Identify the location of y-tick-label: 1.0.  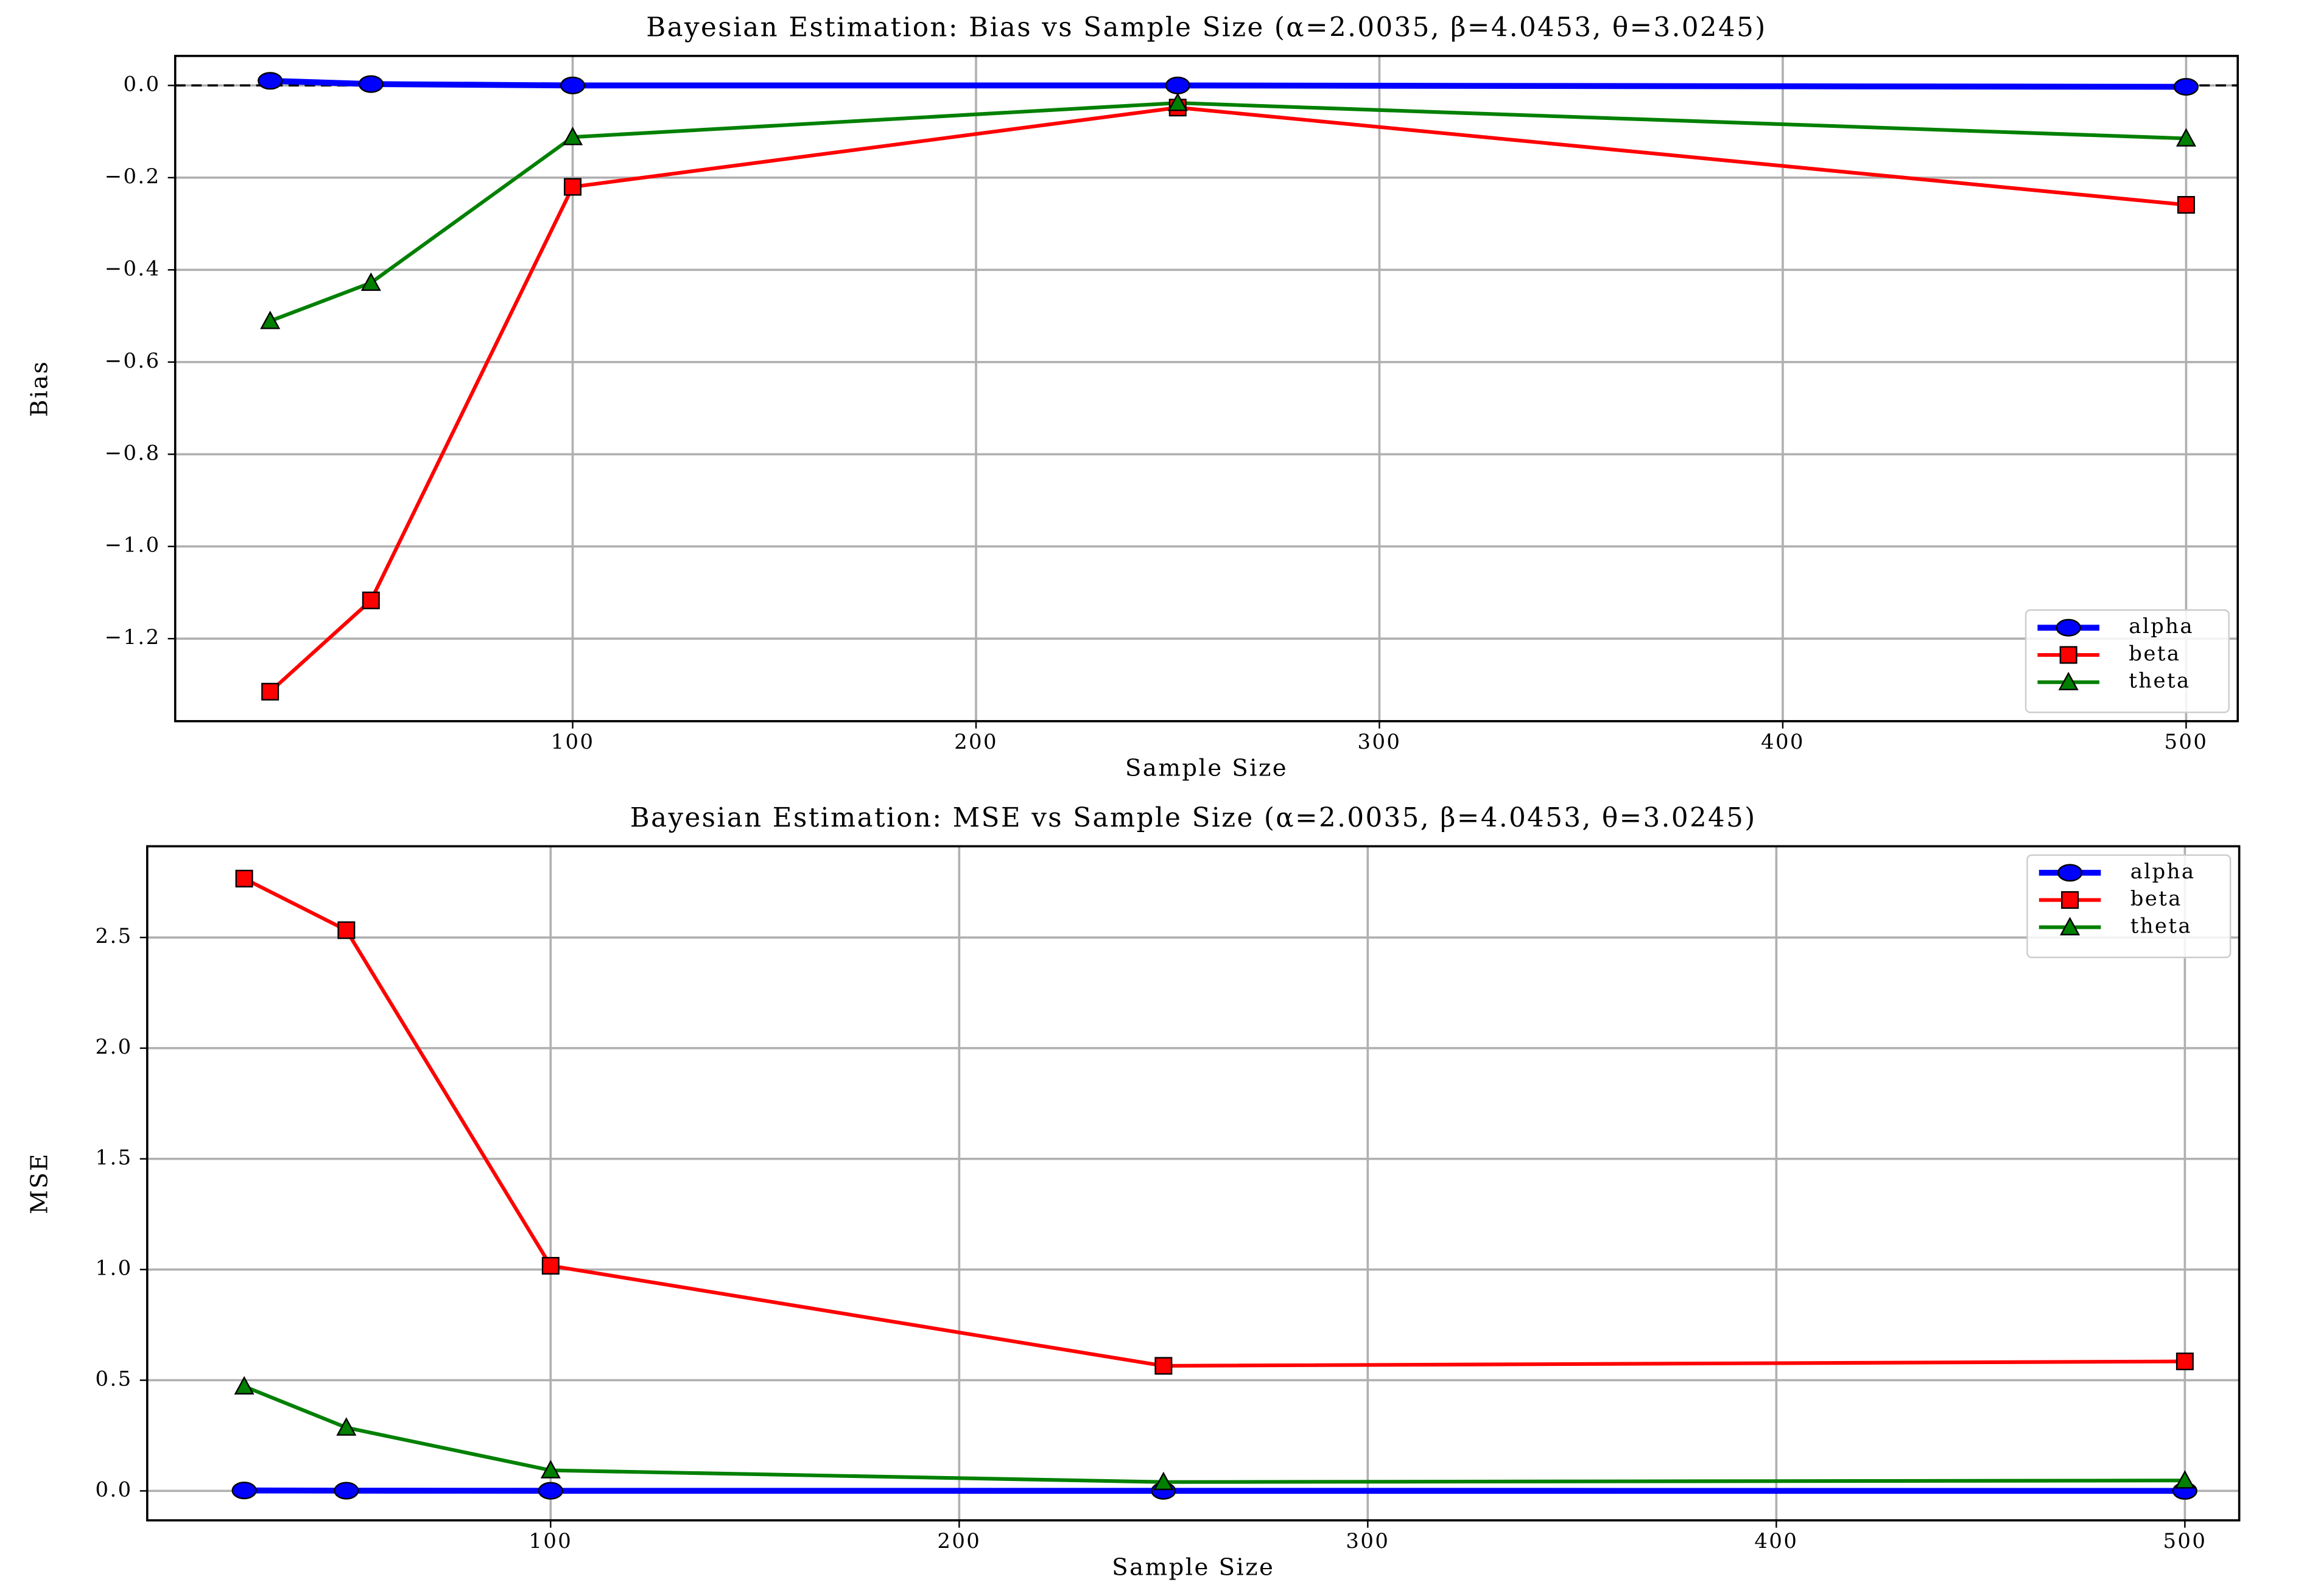
(114, 1268).